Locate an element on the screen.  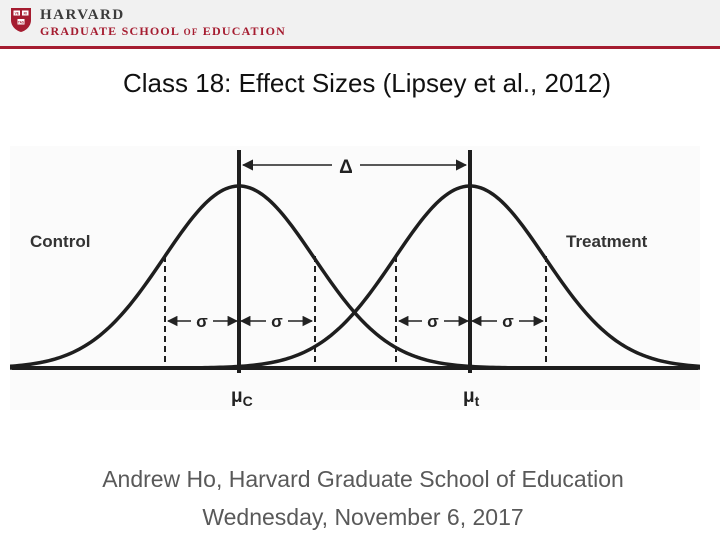
mu-c-symbol: μ is located at coordinates (237, 396).